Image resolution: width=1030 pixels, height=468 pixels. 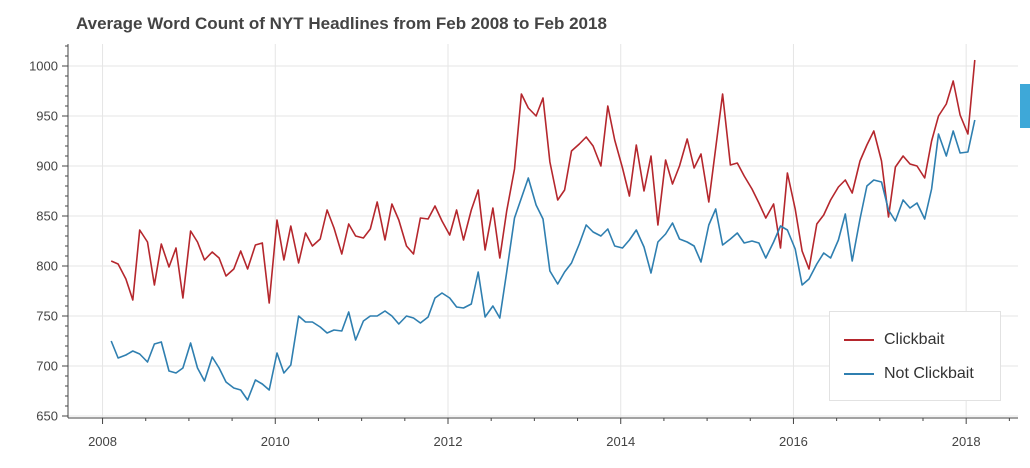 What do you see at coordinates (859, 340) in the screenshot?
I see `legend-swatch-clickbait` at bounding box center [859, 340].